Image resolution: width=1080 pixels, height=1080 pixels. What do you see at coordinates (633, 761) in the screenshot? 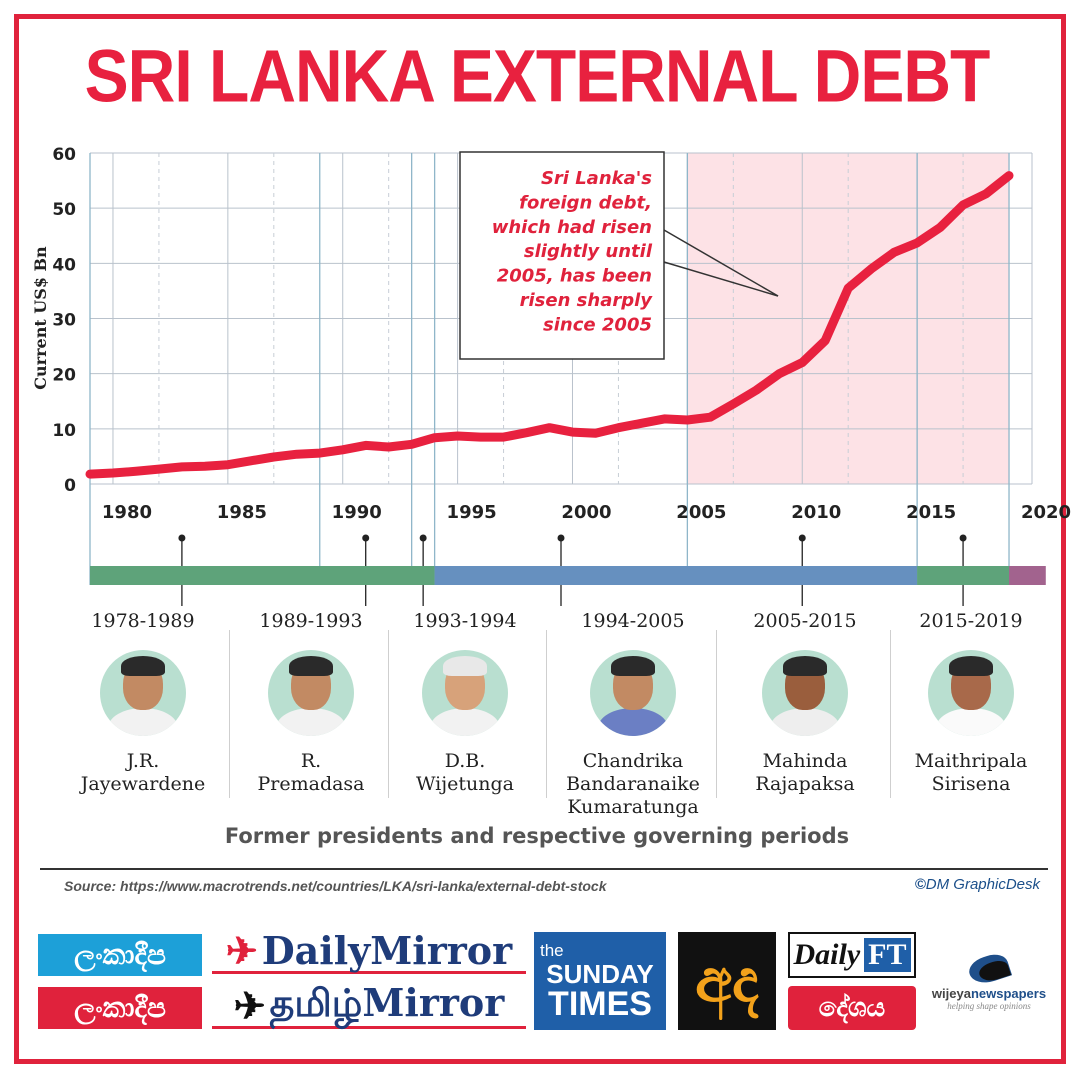
I see `president-name-first: Chandrika` at bounding box center [633, 761].